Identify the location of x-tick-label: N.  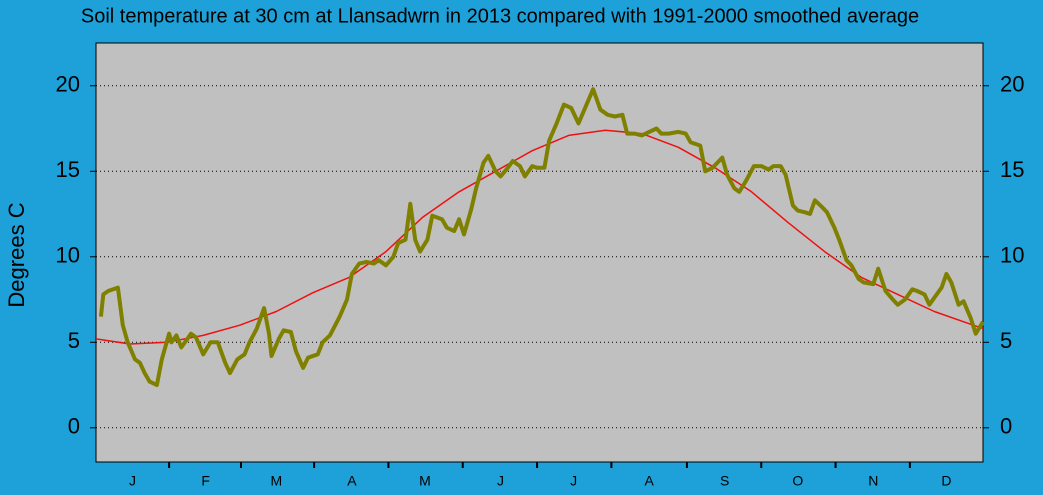
(873, 481).